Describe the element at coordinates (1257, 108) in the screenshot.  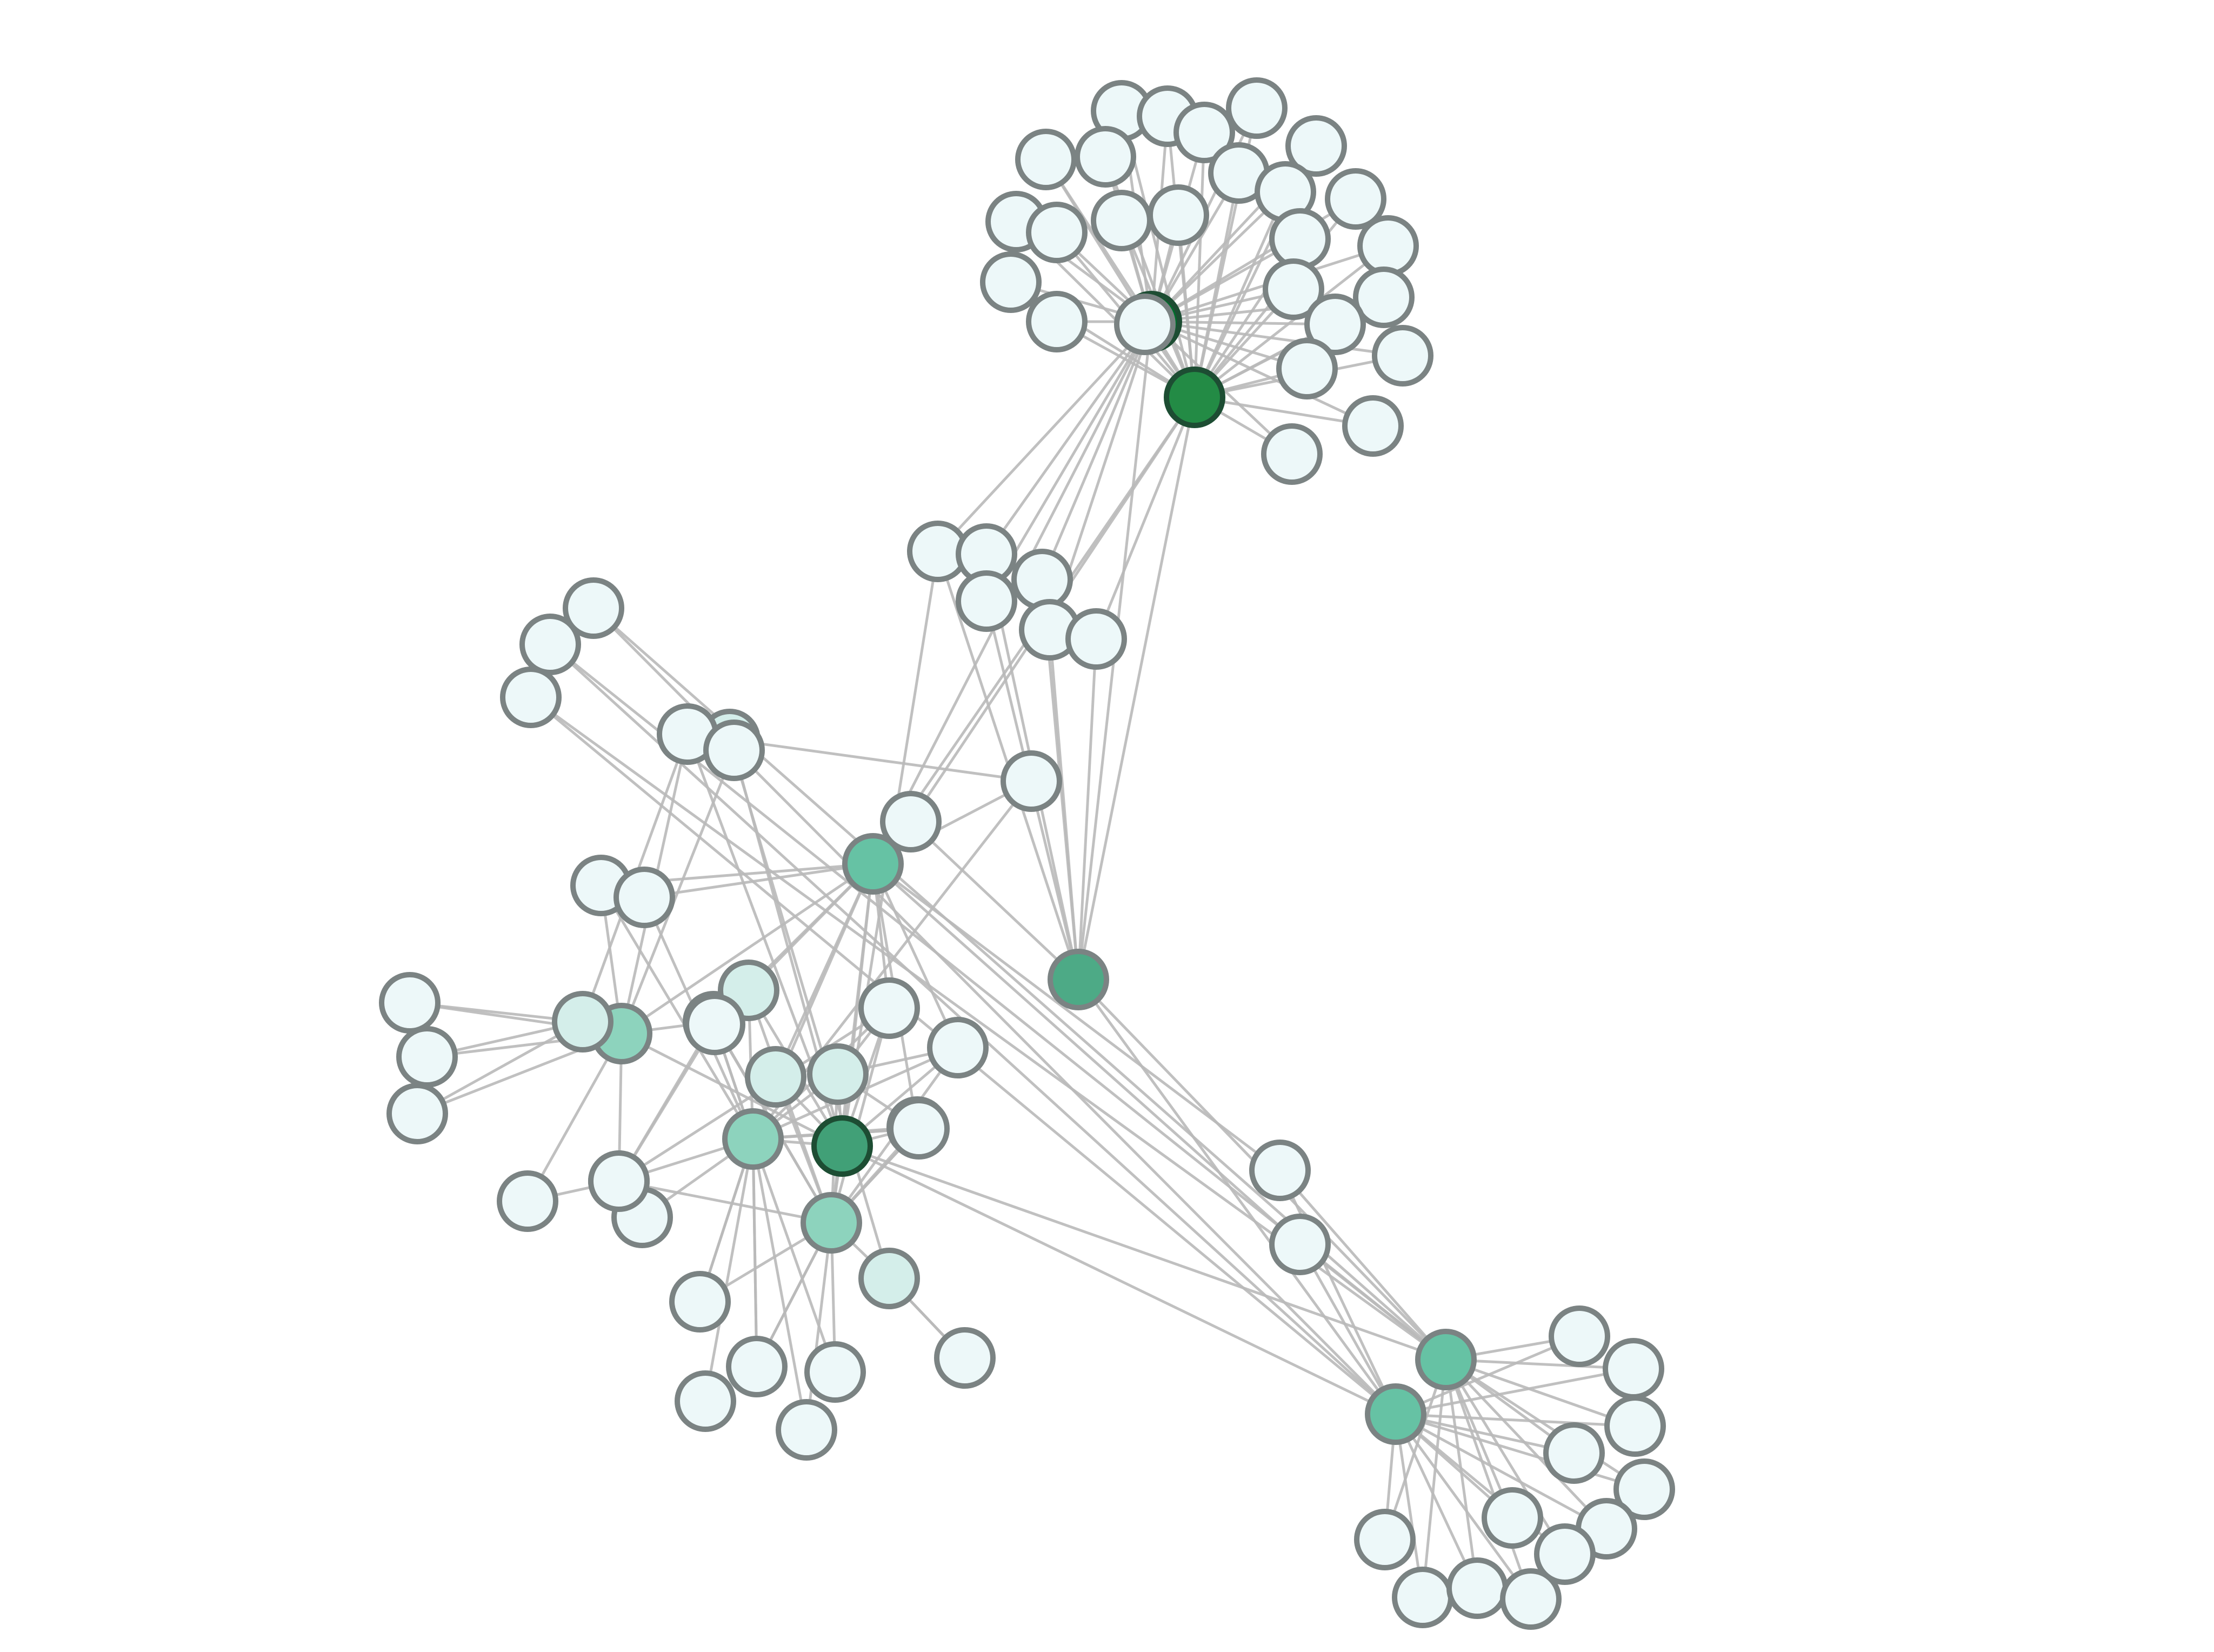
I see `graph-node-t4` at that location.